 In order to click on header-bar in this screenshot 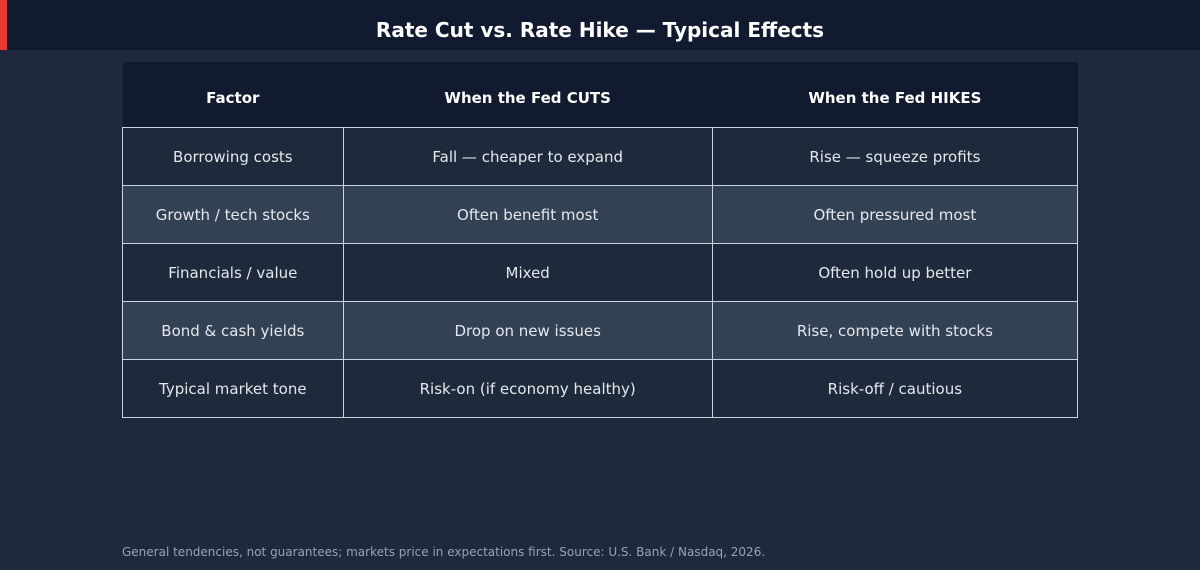, I will do `click(600, 25)`.